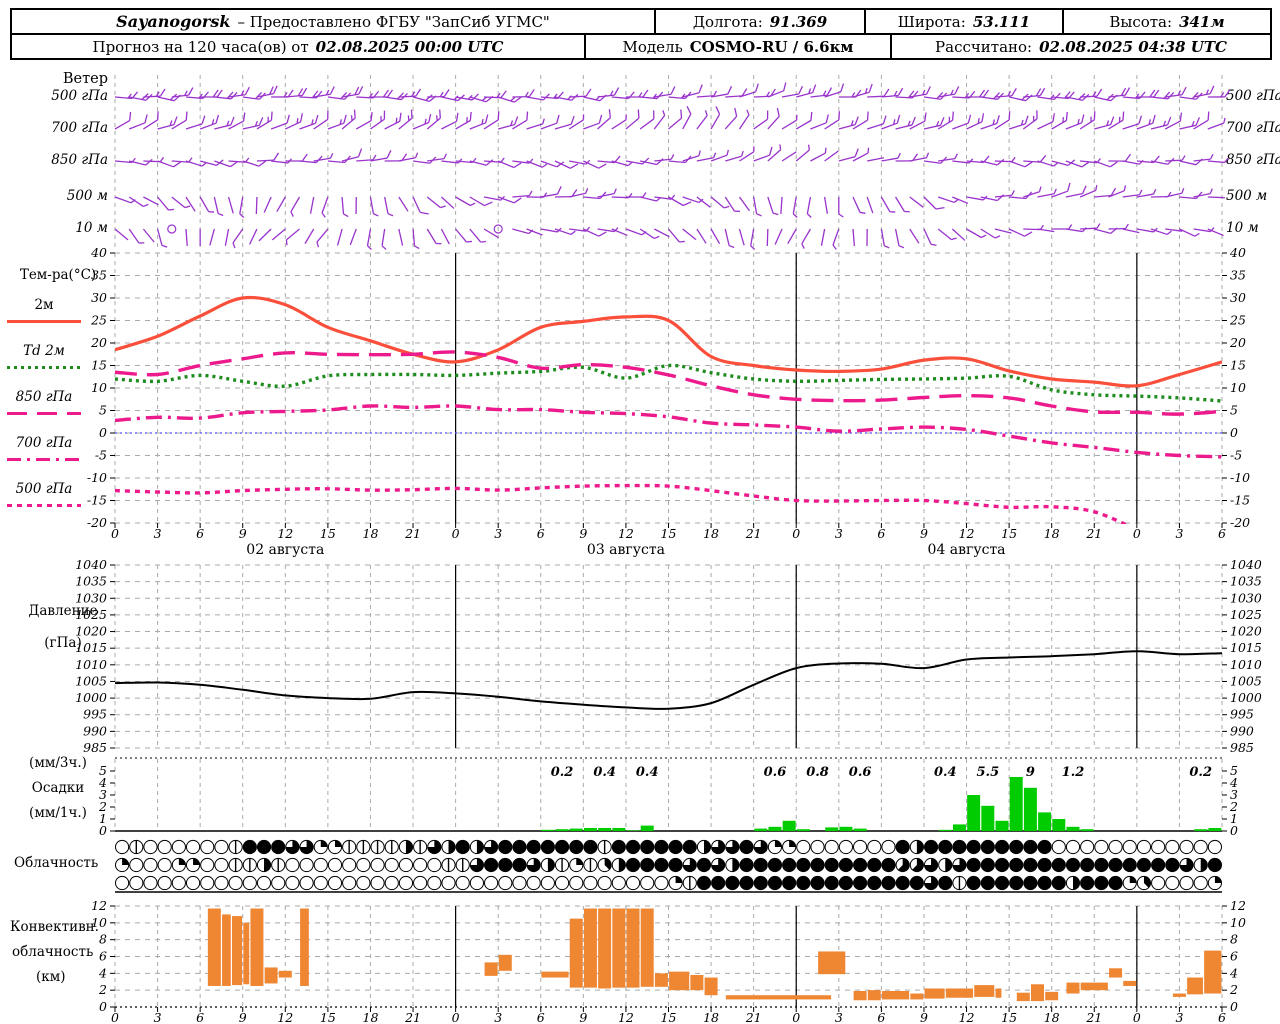 This screenshot has height=1024, width=1280. Describe the element at coordinates (1253, 128) in the screenshot. I see `wind-level-label-700hpa-right: 700 гПа` at that location.